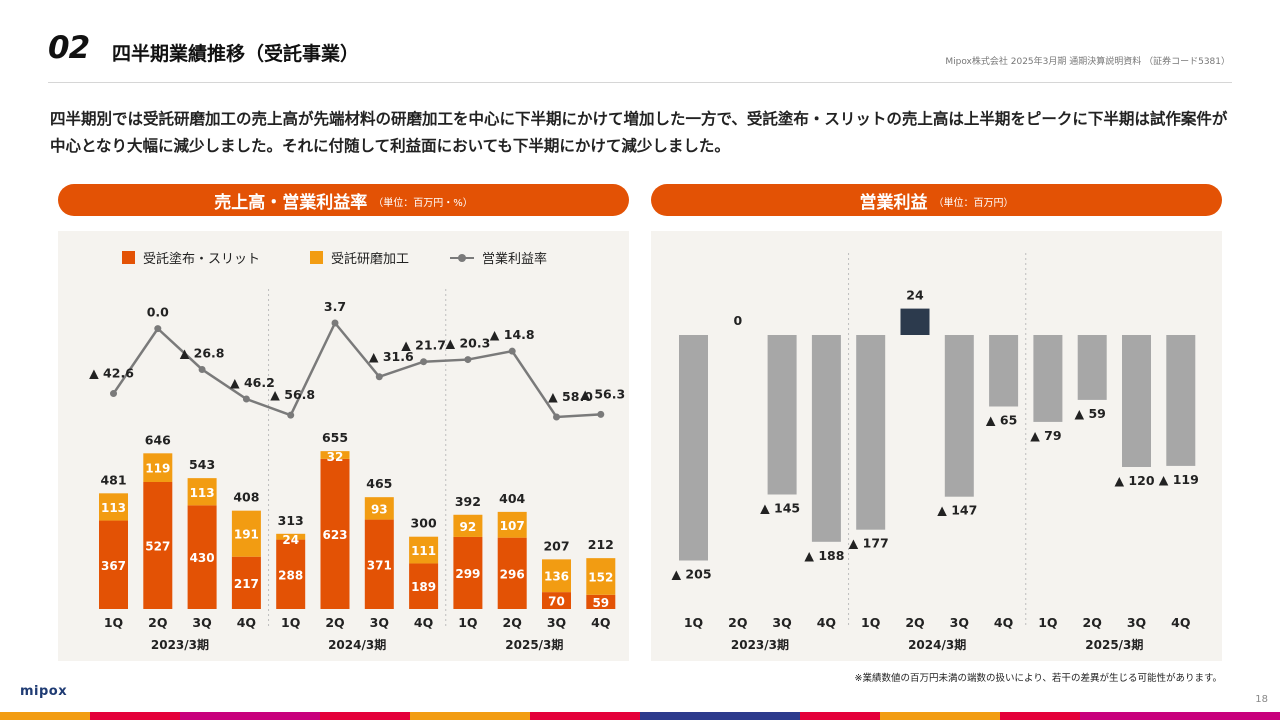  Describe the element at coordinates (379, 483) in the screenshot. I see `data-label-total: 465` at that location.